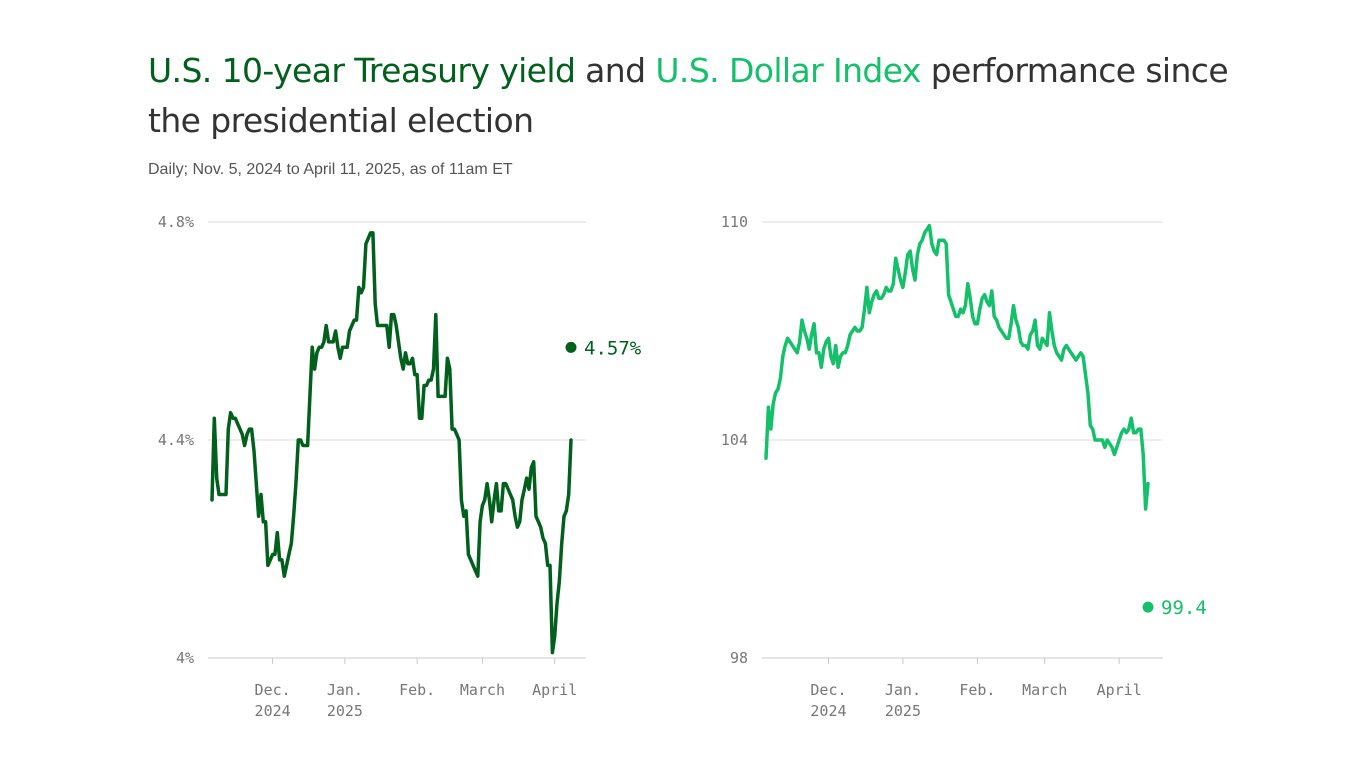 The image size is (1366, 768). I want to click on treasury-end-value-label: 4.57%, so click(613, 348).